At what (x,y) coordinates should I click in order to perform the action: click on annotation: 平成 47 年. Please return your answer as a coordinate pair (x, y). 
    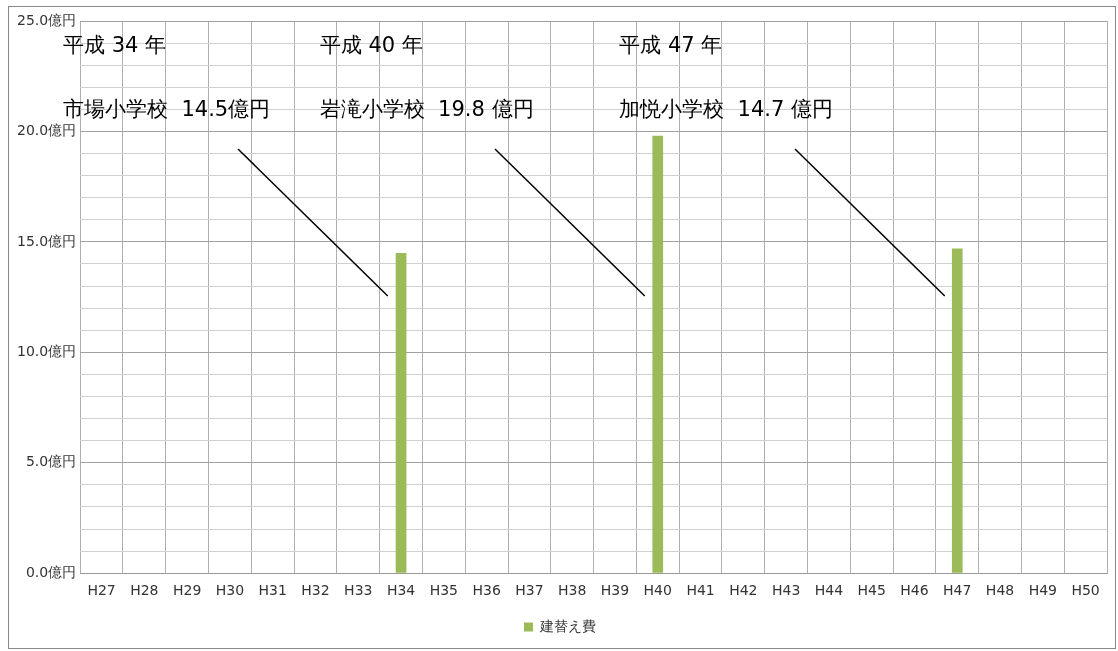
    Looking at the image, I should click on (671, 45).